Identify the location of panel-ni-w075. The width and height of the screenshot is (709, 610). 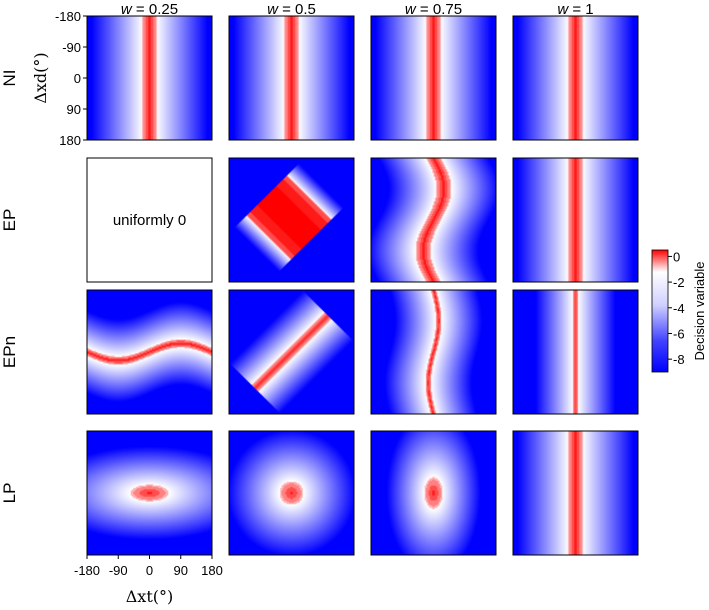
(433, 78).